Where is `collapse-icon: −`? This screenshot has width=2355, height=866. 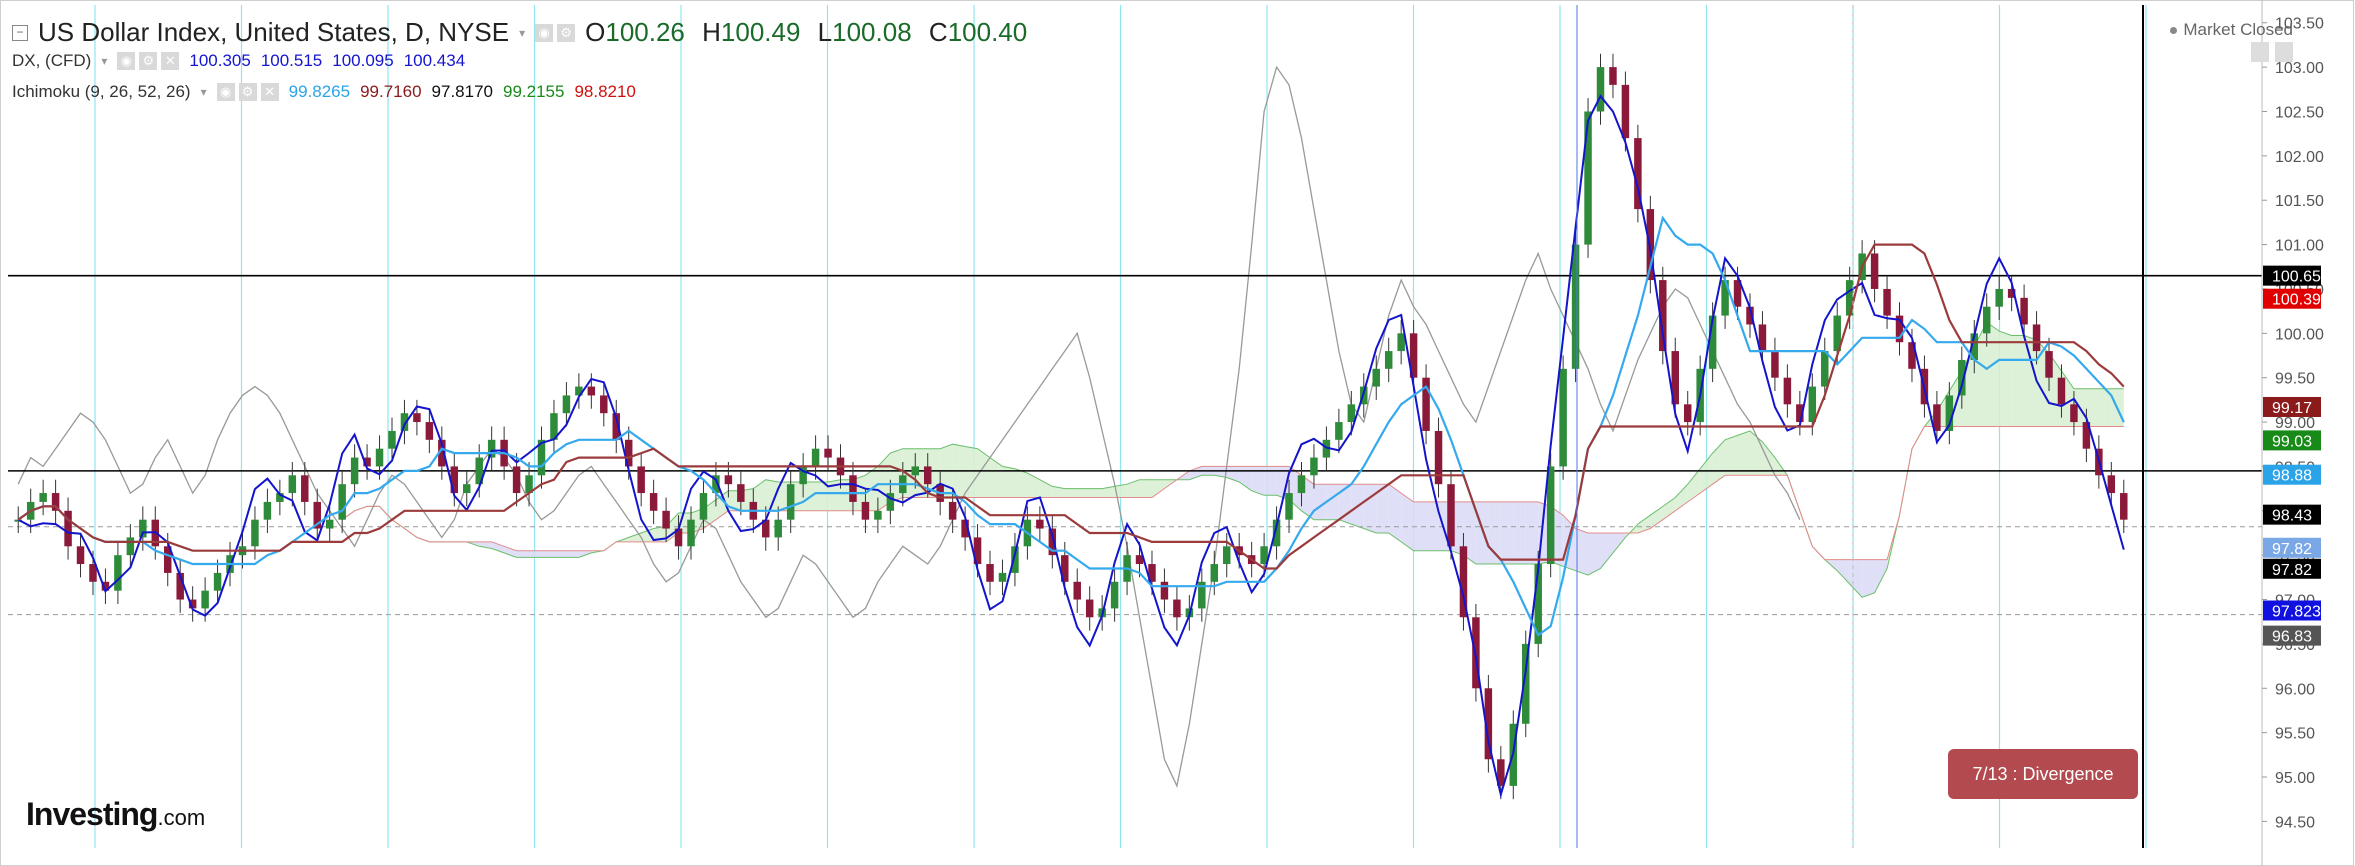
collapse-icon: − is located at coordinates (20, 32).